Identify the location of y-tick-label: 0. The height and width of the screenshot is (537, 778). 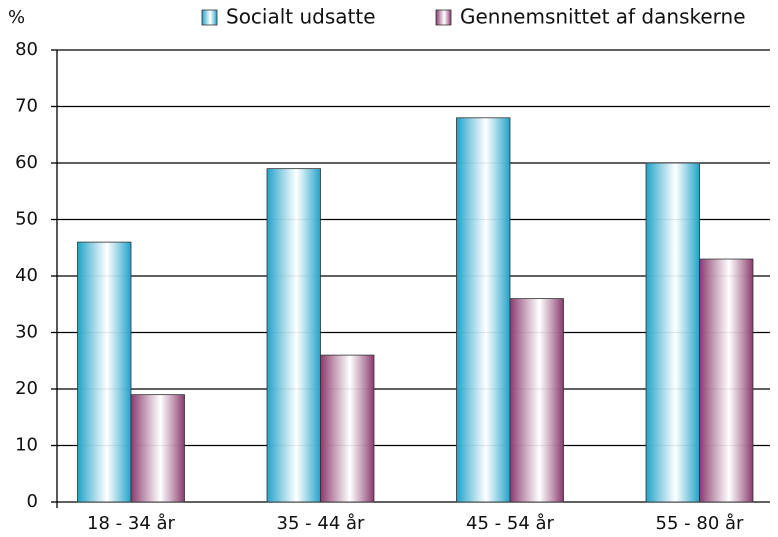
(32, 501).